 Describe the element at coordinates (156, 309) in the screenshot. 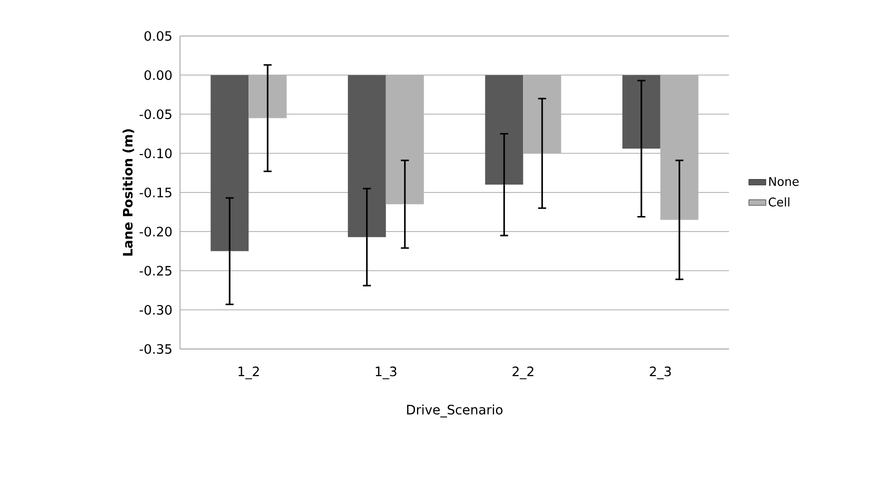

I see `y-tick-label: -0.30` at that location.